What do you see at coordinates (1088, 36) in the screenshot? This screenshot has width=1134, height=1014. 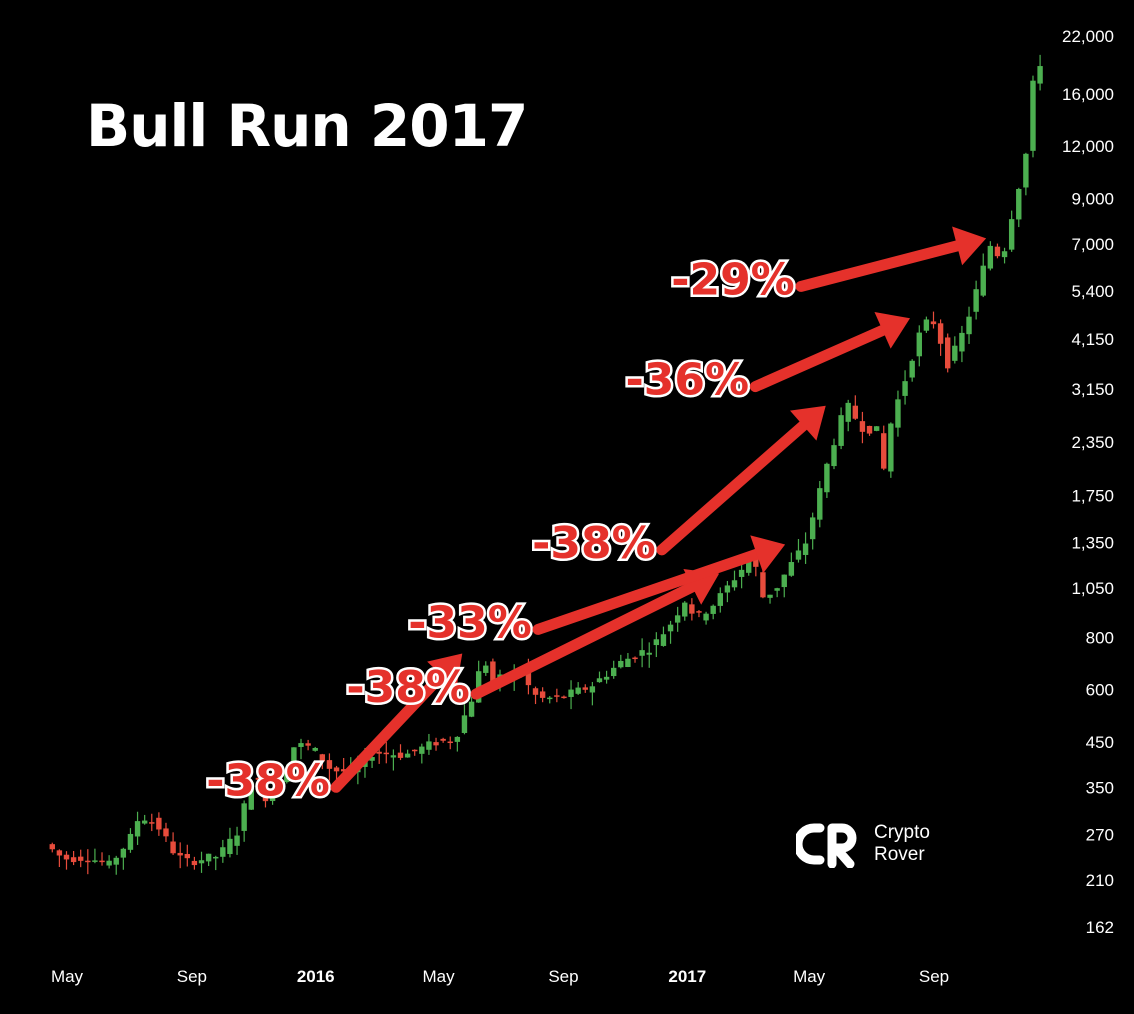 I see `y-tick-label: 22,000` at bounding box center [1088, 36].